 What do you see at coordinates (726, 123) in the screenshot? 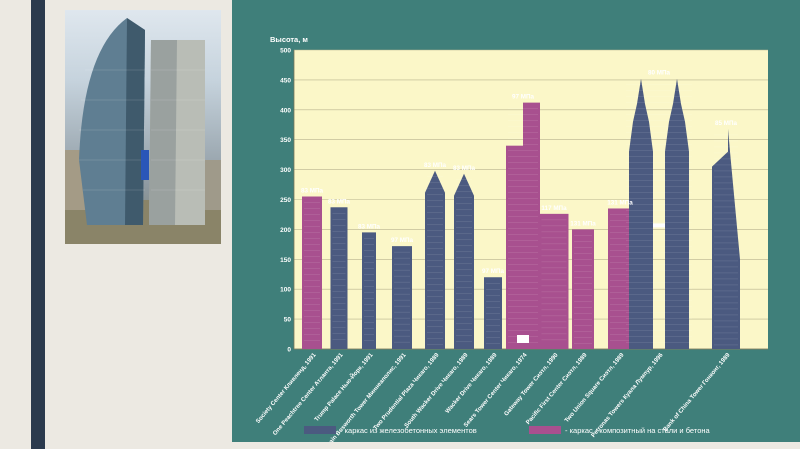
I see `strength-label: 85 МПа` at bounding box center [726, 123].